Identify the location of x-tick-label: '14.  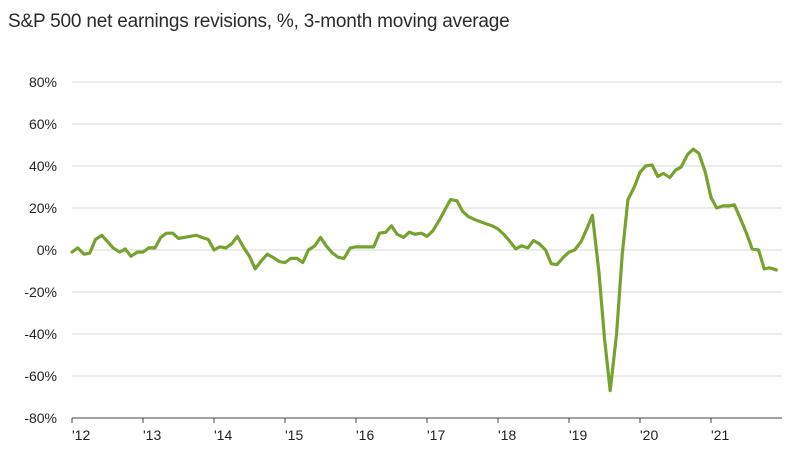
(223, 435).